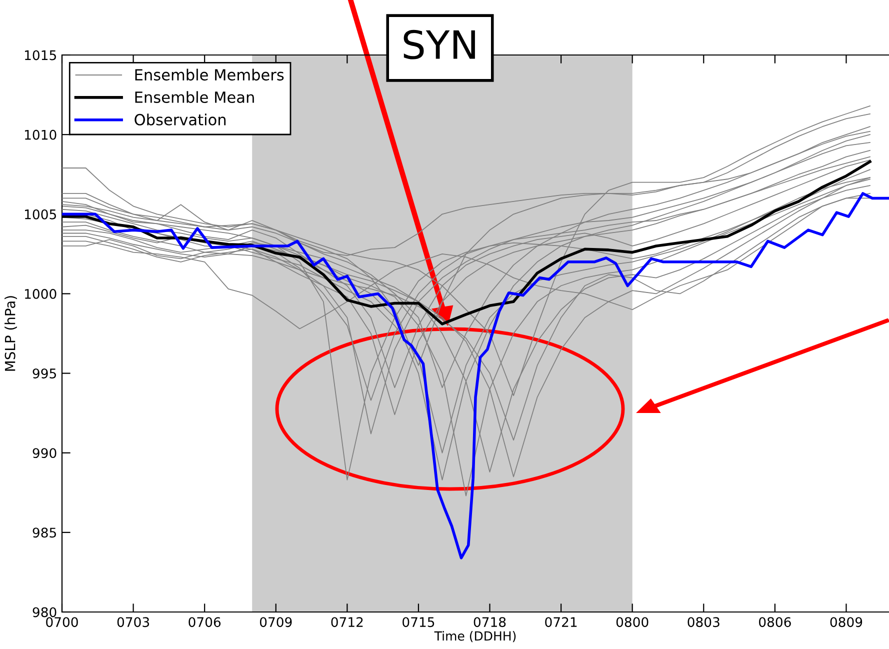  Describe the element at coordinates (846, 622) in the screenshot. I see `x-tick-label: 0809` at that location.